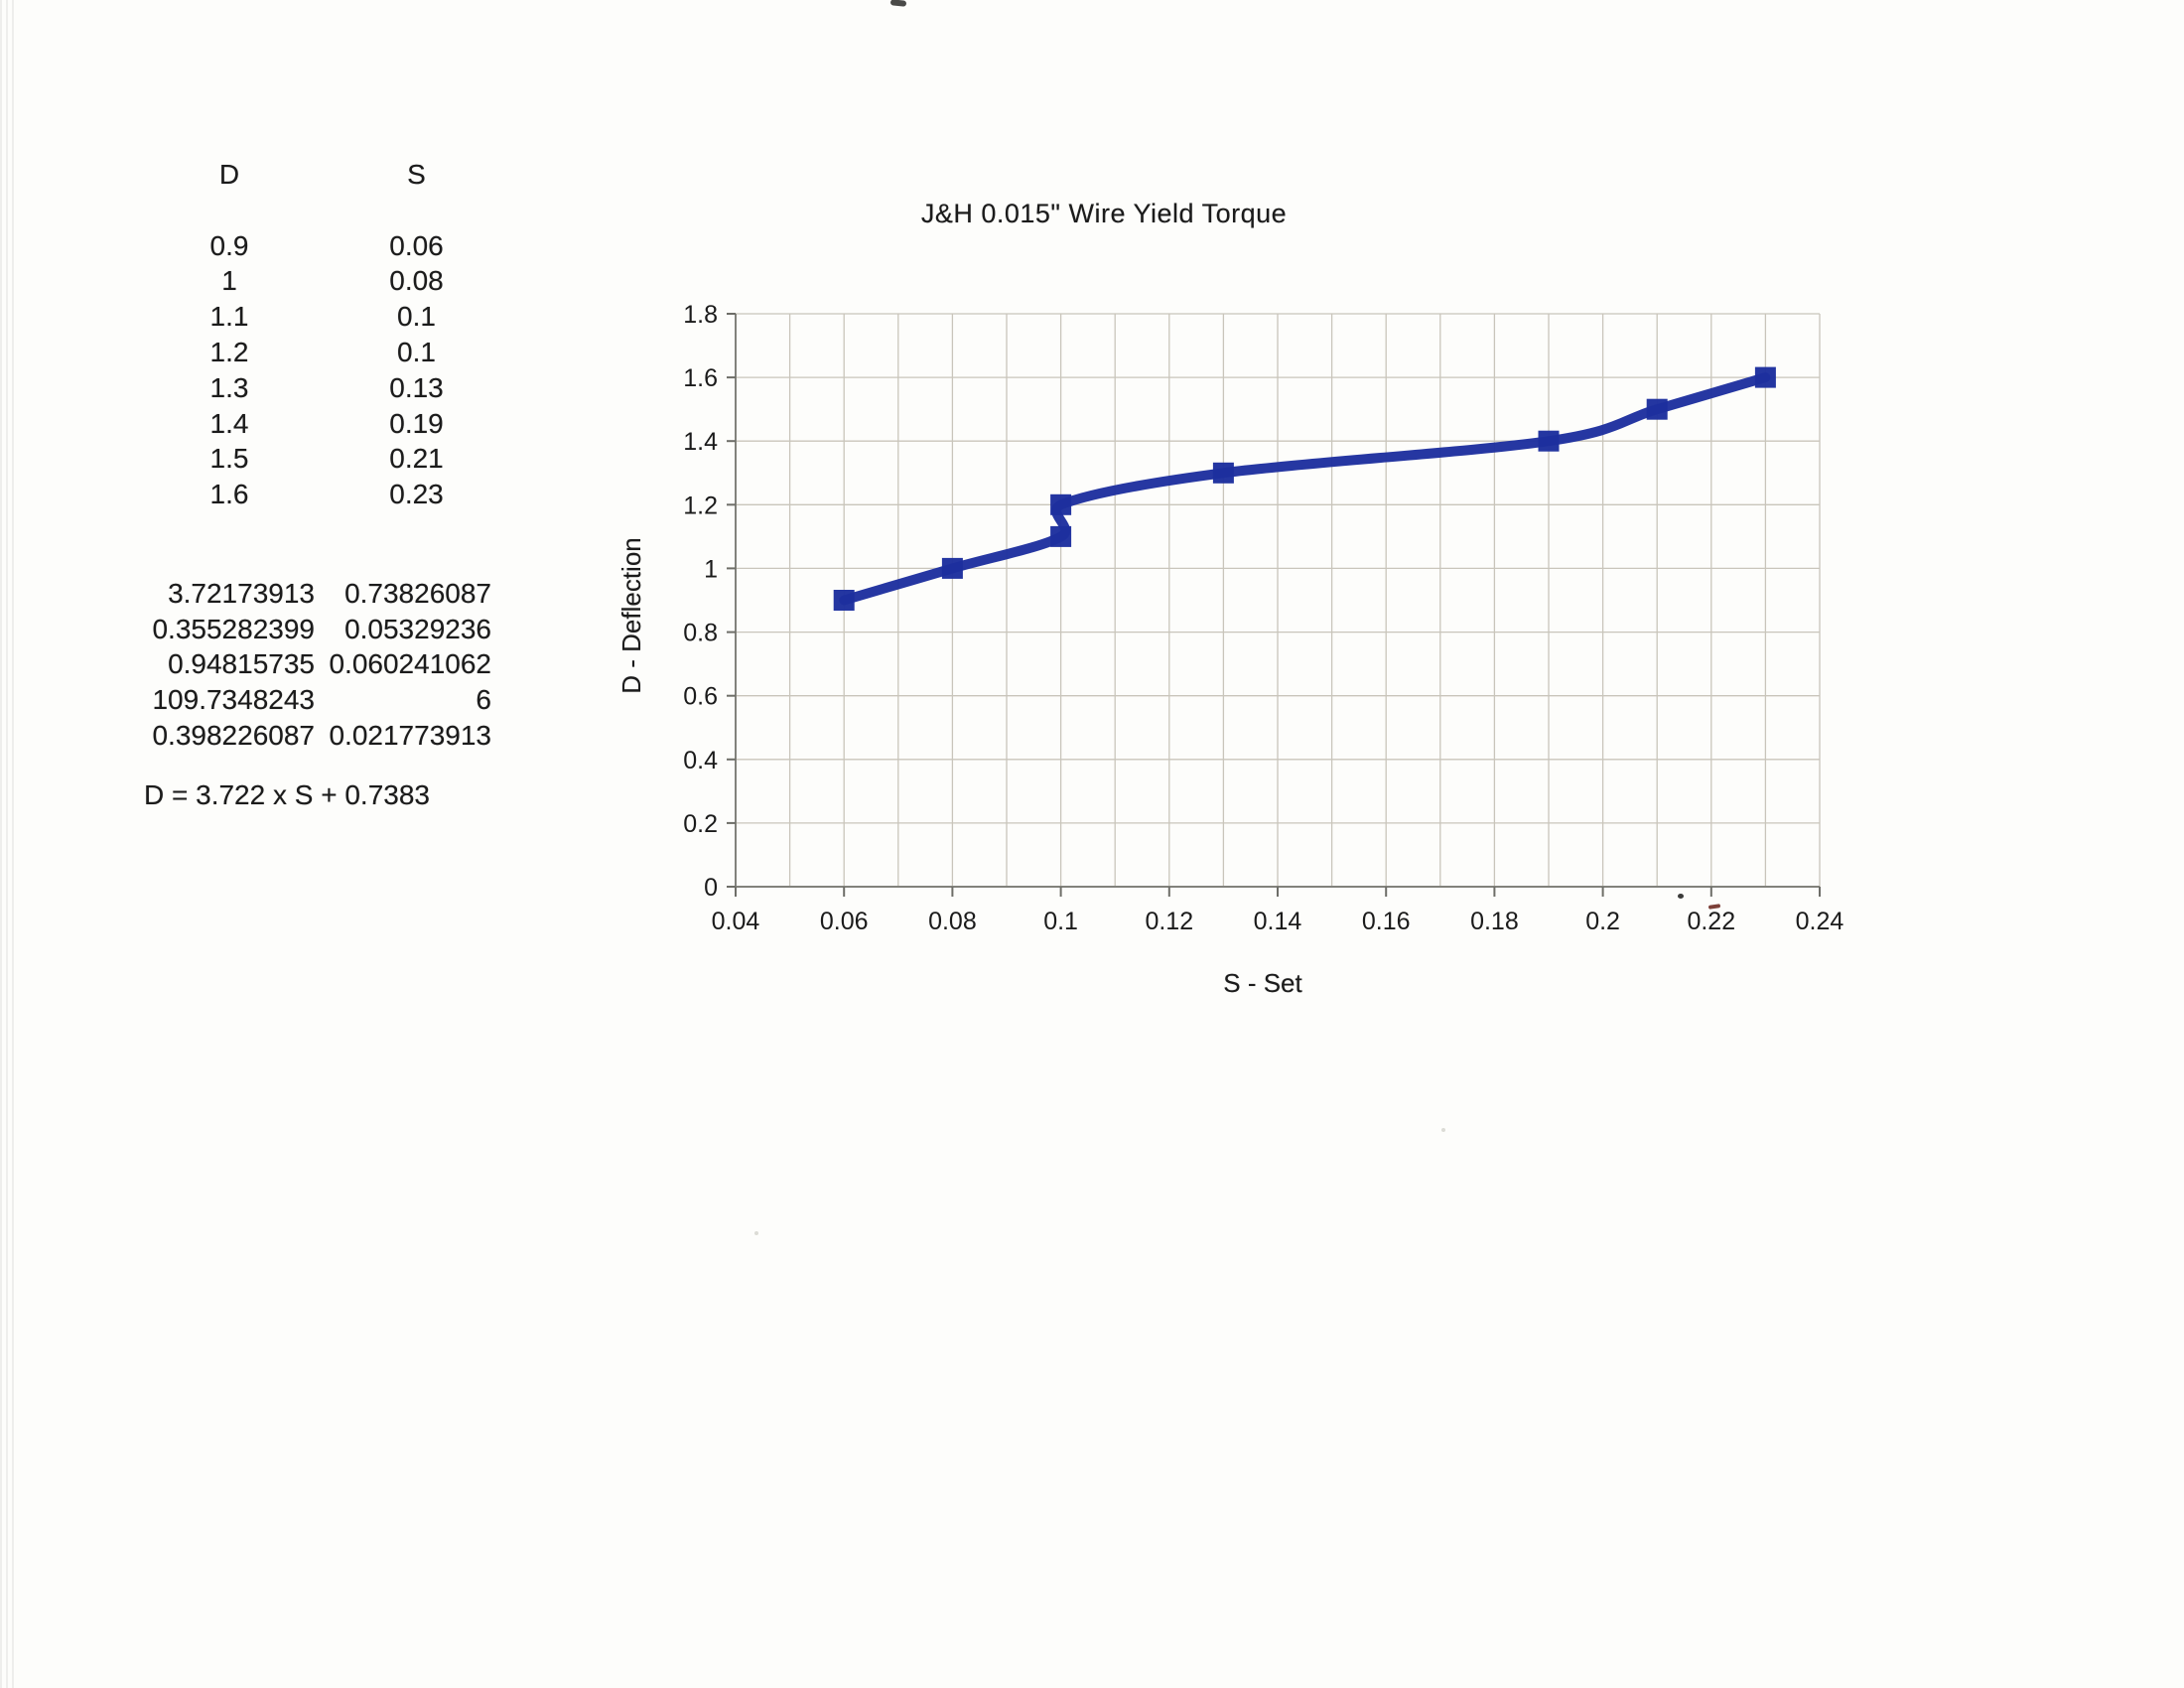  I want to click on table-row: 1.4 0.19, so click(326, 424).